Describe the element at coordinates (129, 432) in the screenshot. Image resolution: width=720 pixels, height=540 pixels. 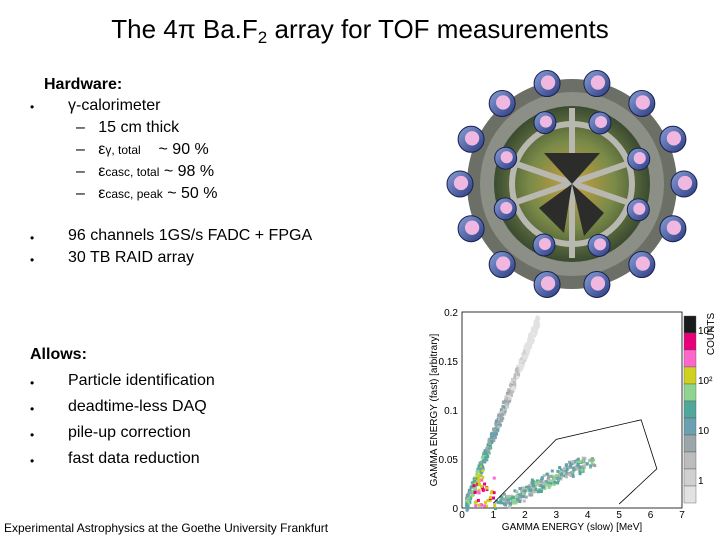
I see `allows-item: pile-up correction` at that location.